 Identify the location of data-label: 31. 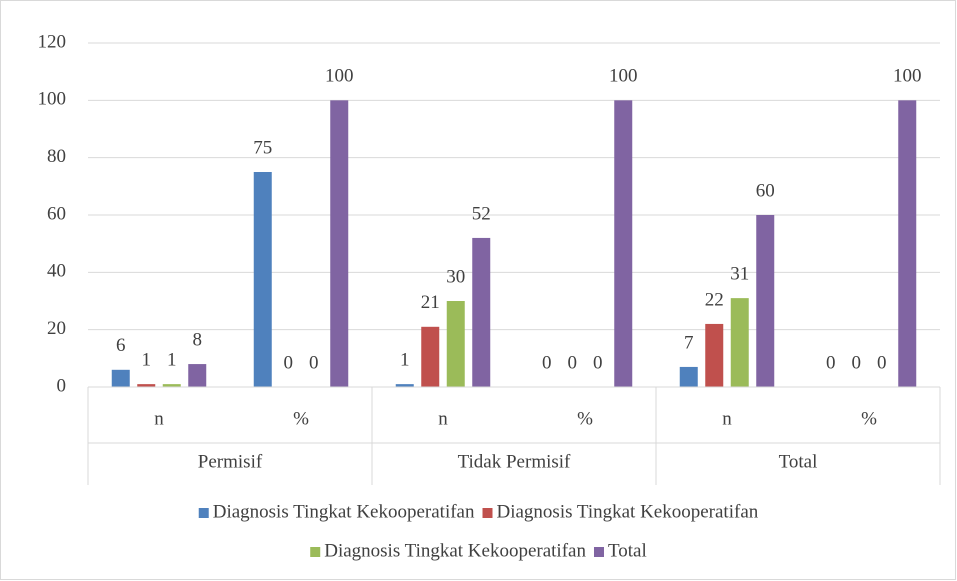
(739, 273).